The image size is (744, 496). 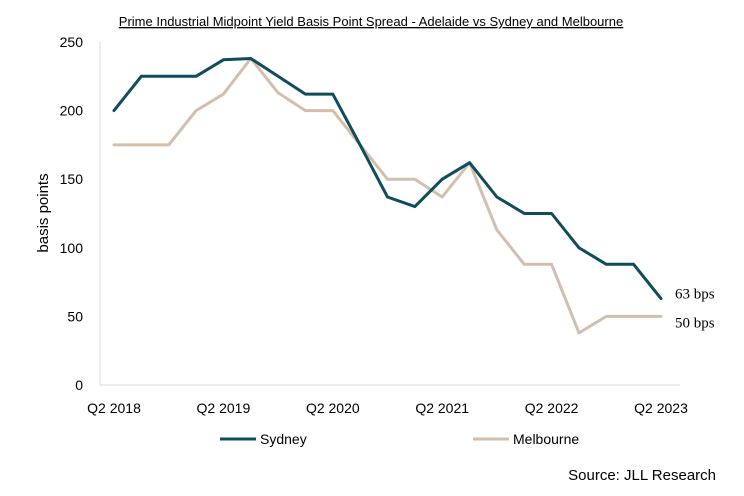 I want to click on source-note: Source: JLL Research, so click(x=642, y=475).